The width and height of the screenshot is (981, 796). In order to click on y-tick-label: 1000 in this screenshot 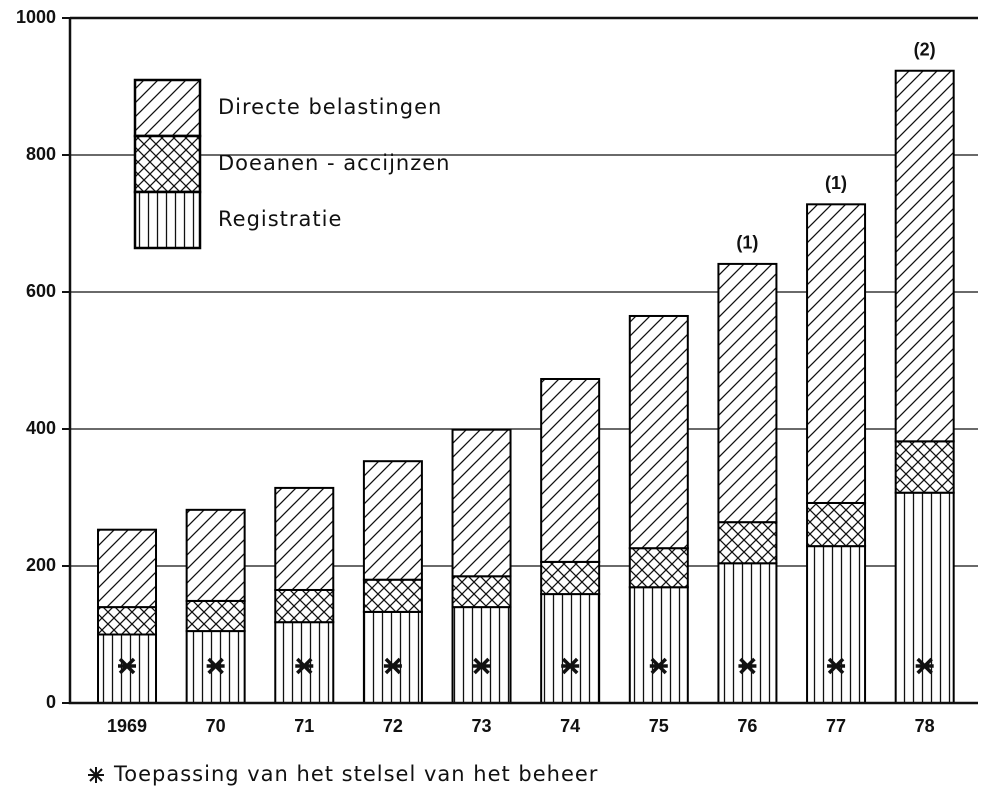, I will do `click(36, 17)`.